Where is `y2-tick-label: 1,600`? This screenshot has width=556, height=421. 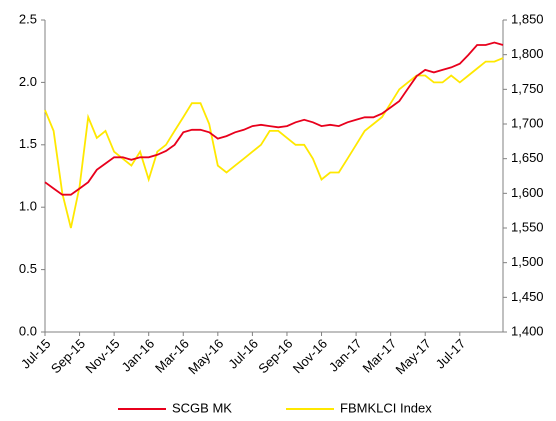
y2-tick-label: 1,600 is located at coordinates (527, 192).